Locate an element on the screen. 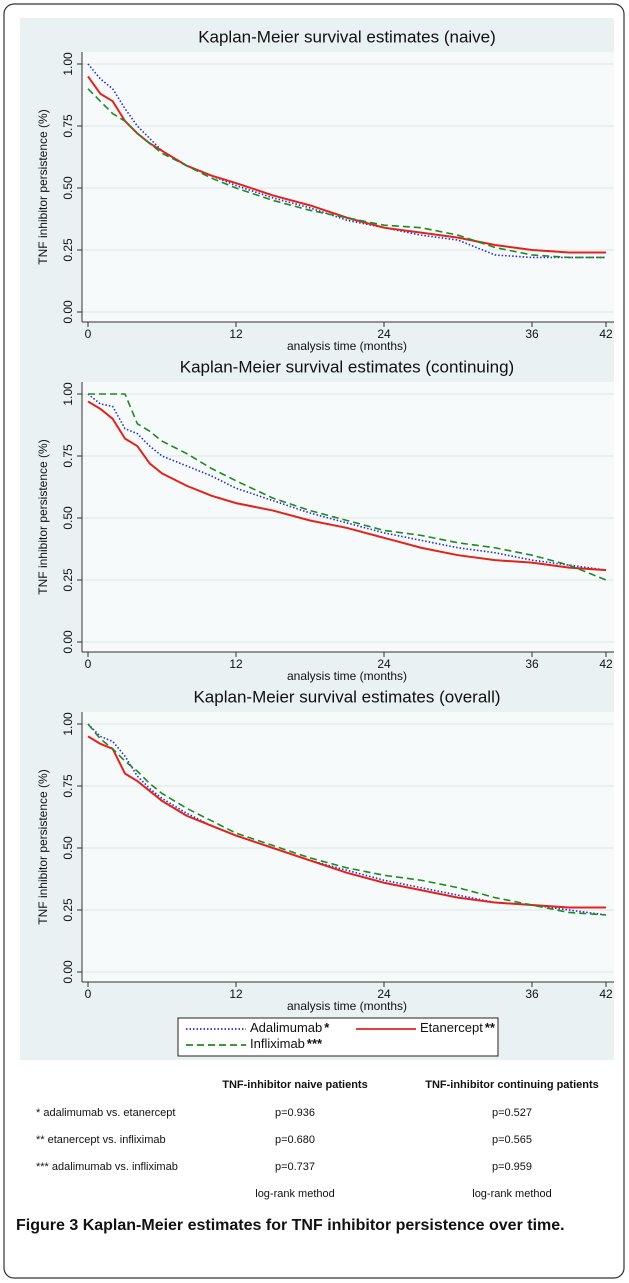 Image resolution: width=629 pixels, height=1283 pixels. p-value: p=0.527 is located at coordinates (512, 1113).